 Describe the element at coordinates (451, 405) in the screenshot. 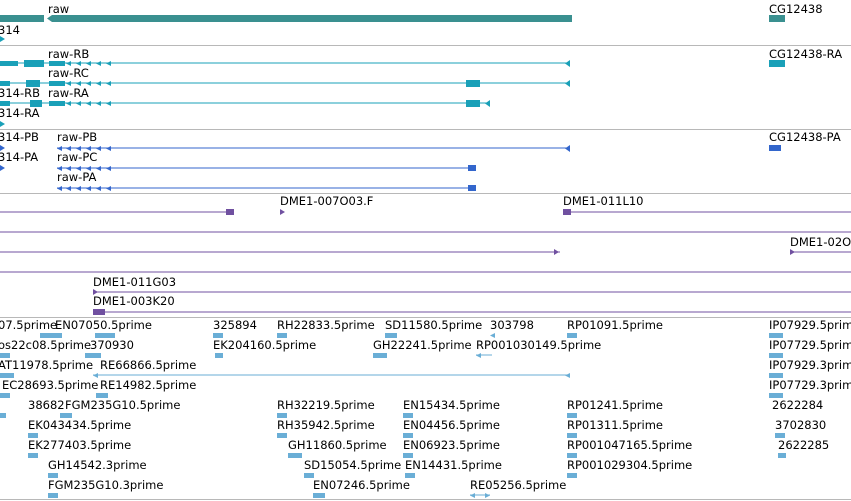

I see `est-label: EN15434.5prime` at that location.